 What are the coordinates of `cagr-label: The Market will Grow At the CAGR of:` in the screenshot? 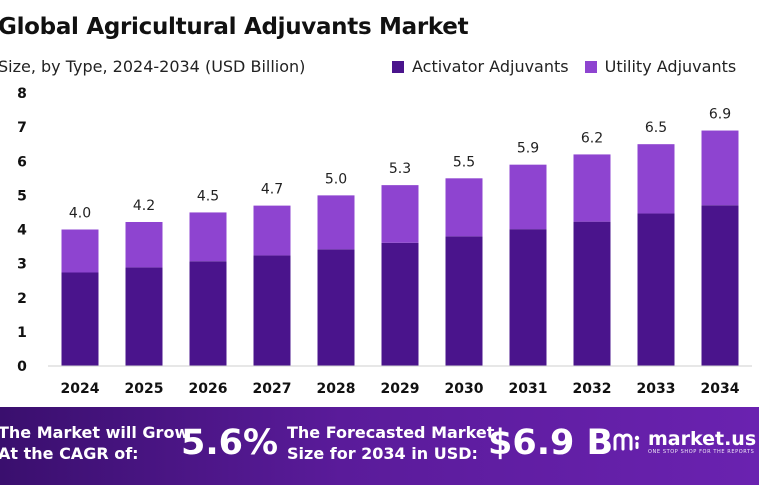 It's located at (94, 443).